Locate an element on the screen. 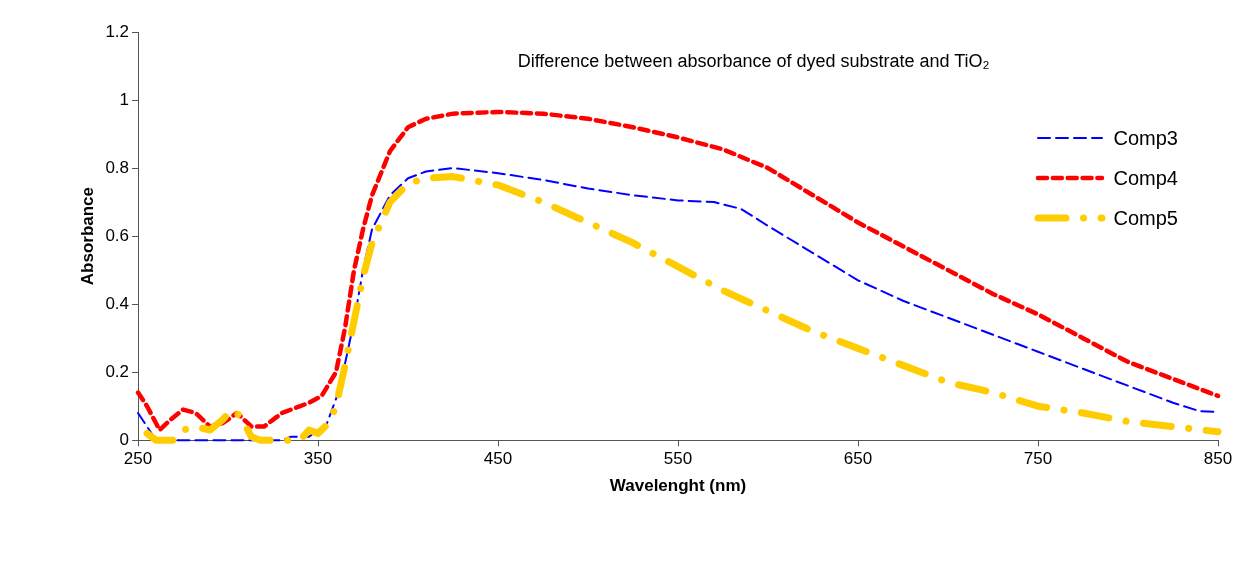  x-tick-label: 550 is located at coordinates (678, 459).